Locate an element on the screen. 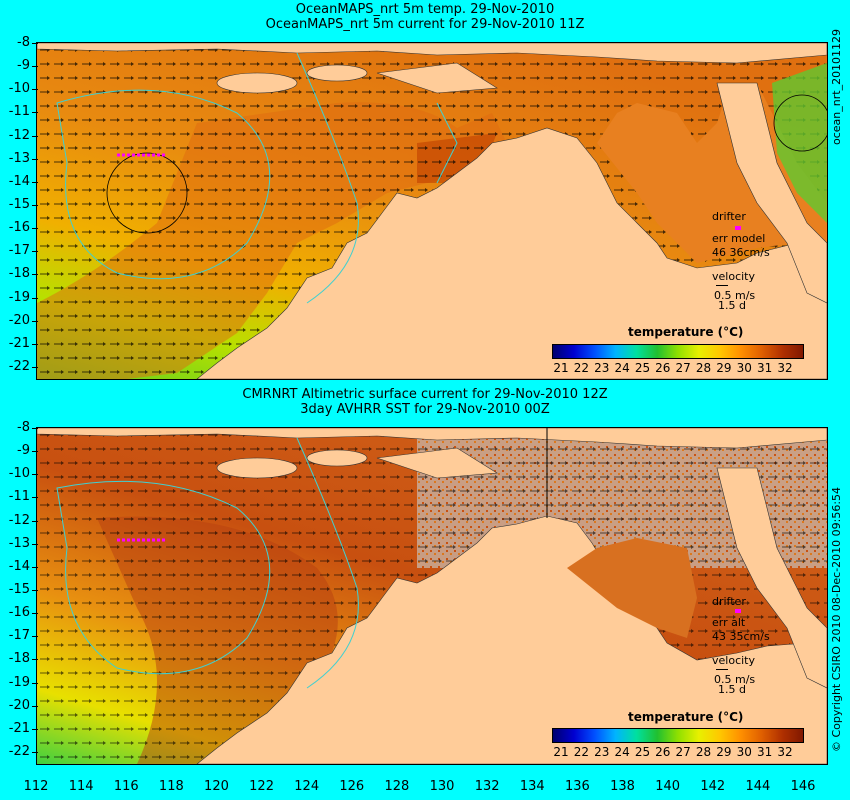  lon-tick: 124 is located at coordinates (307, 786).